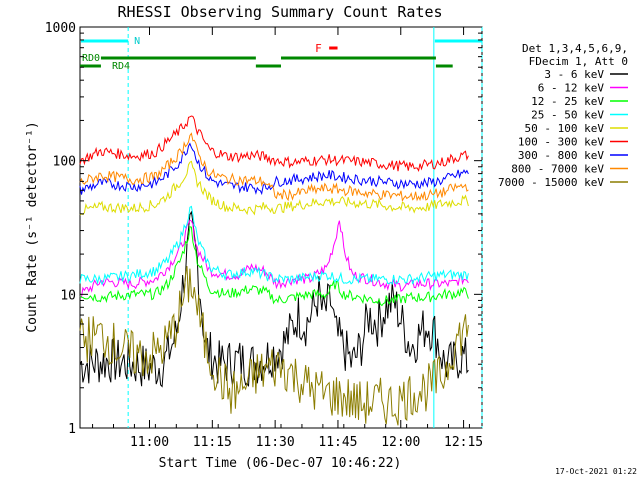 The height and width of the screenshot is (484, 640). Describe the element at coordinates (274, 258) in the screenshot. I see `series-line-6-12-kev` at that location.